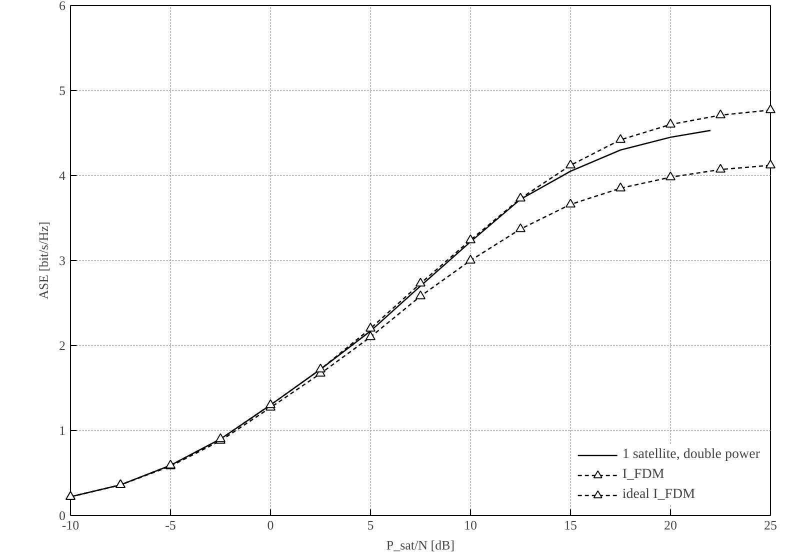 This screenshot has height=560, width=798. Describe the element at coordinates (62, 345) in the screenshot. I see `y-tick-label: 2` at that location.